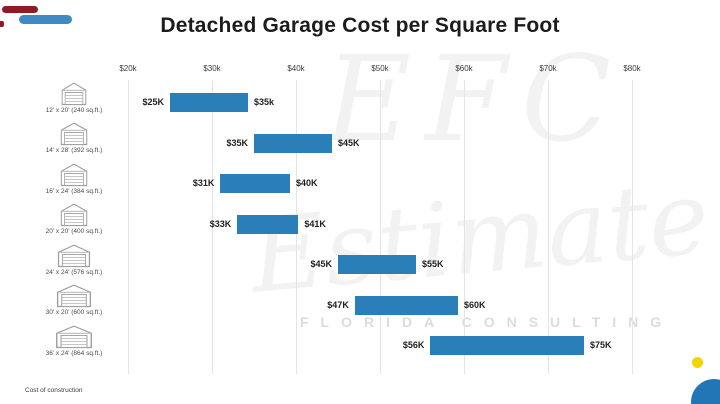  Describe the element at coordinates (54, 390) in the screenshot. I see `footer-note: Cost of construction` at that location.